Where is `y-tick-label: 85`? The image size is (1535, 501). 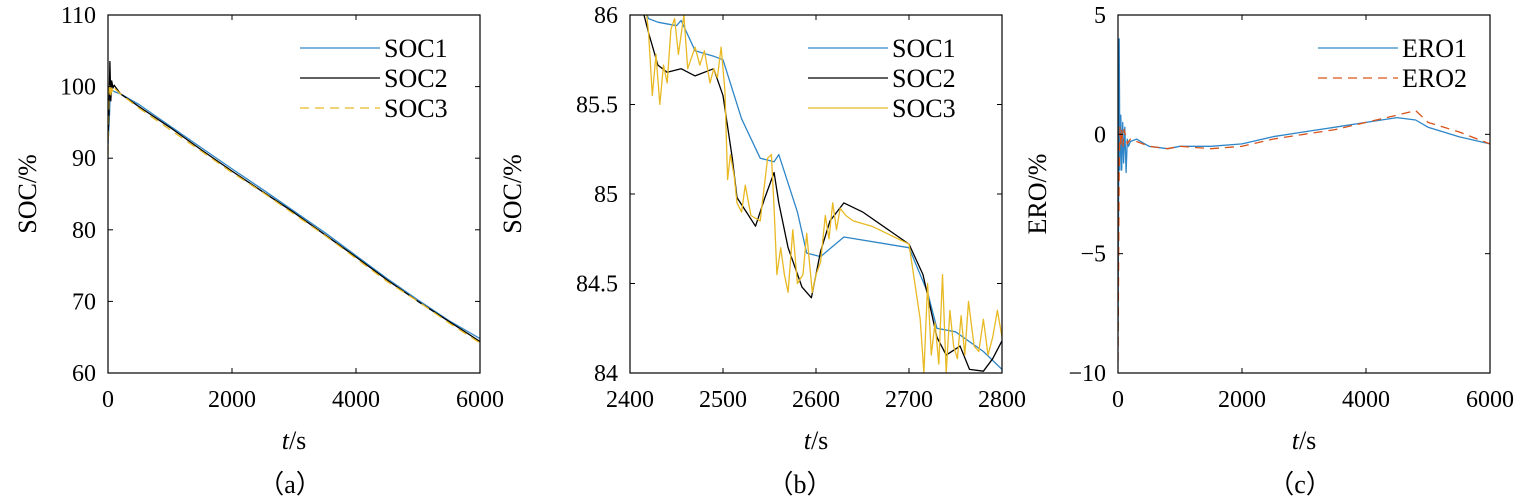 y-tick-label: 85 is located at coordinates (606, 195).